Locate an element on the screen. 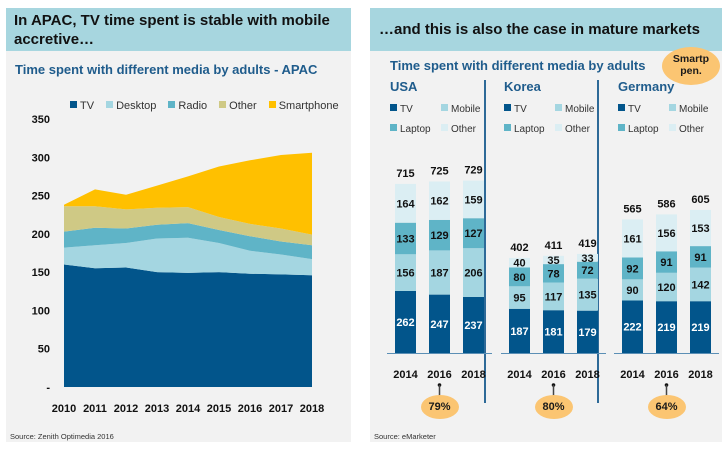  legend-swatch-desktop is located at coordinates (110, 104).